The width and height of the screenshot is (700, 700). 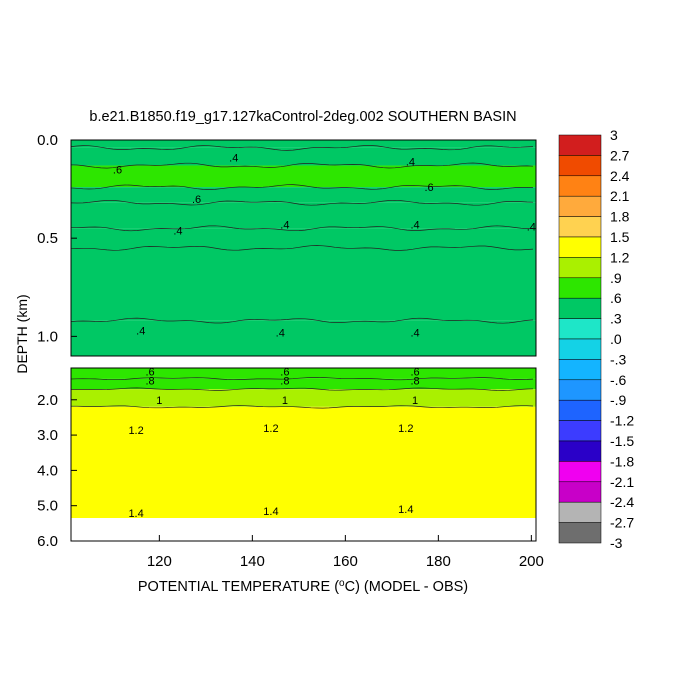 What do you see at coordinates (47, 140) in the screenshot?
I see `y-tick-label: 0.0` at bounding box center [47, 140].